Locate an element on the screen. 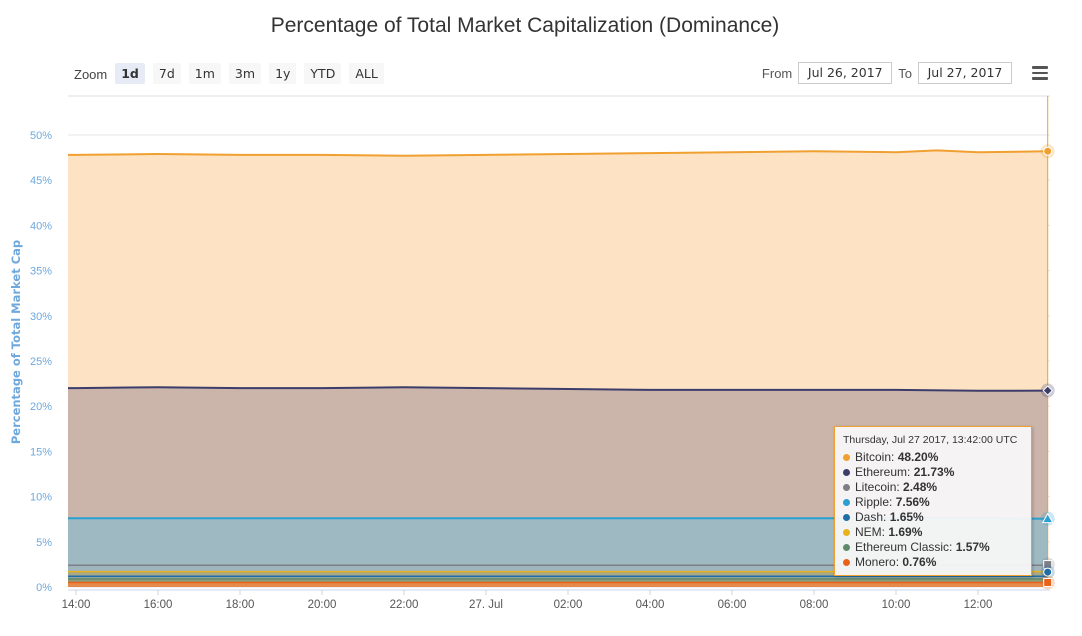 Image resolution: width=1082 pixels, height=636 pixels. to-date-input: Jul 27, 2017 is located at coordinates (965, 73).